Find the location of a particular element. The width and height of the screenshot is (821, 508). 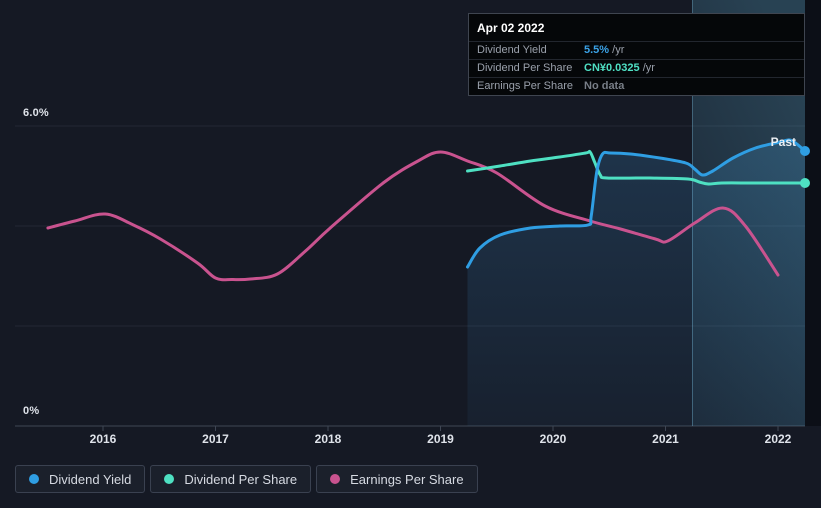

x-tick-label-2018: 2018 is located at coordinates (328, 439).